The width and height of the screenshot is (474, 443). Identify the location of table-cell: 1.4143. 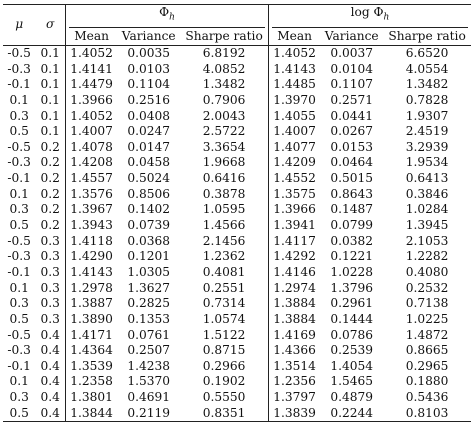
(294, 69).